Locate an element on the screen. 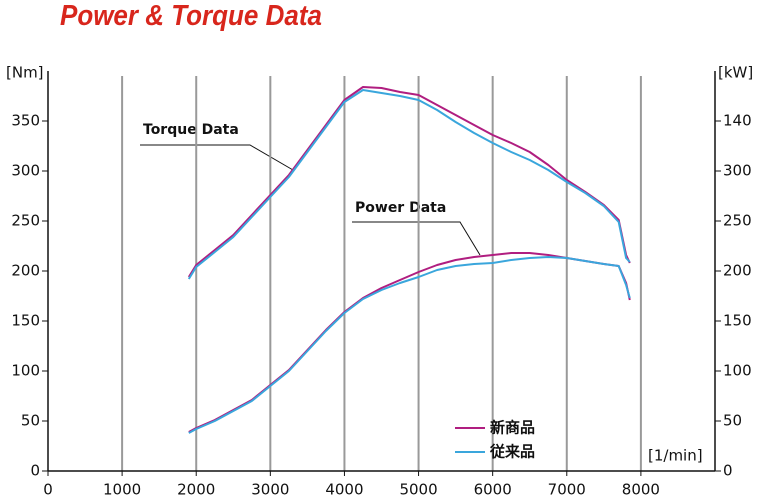 The height and width of the screenshot is (497, 763). x-tick-label: 3000 is located at coordinates (270, 489).